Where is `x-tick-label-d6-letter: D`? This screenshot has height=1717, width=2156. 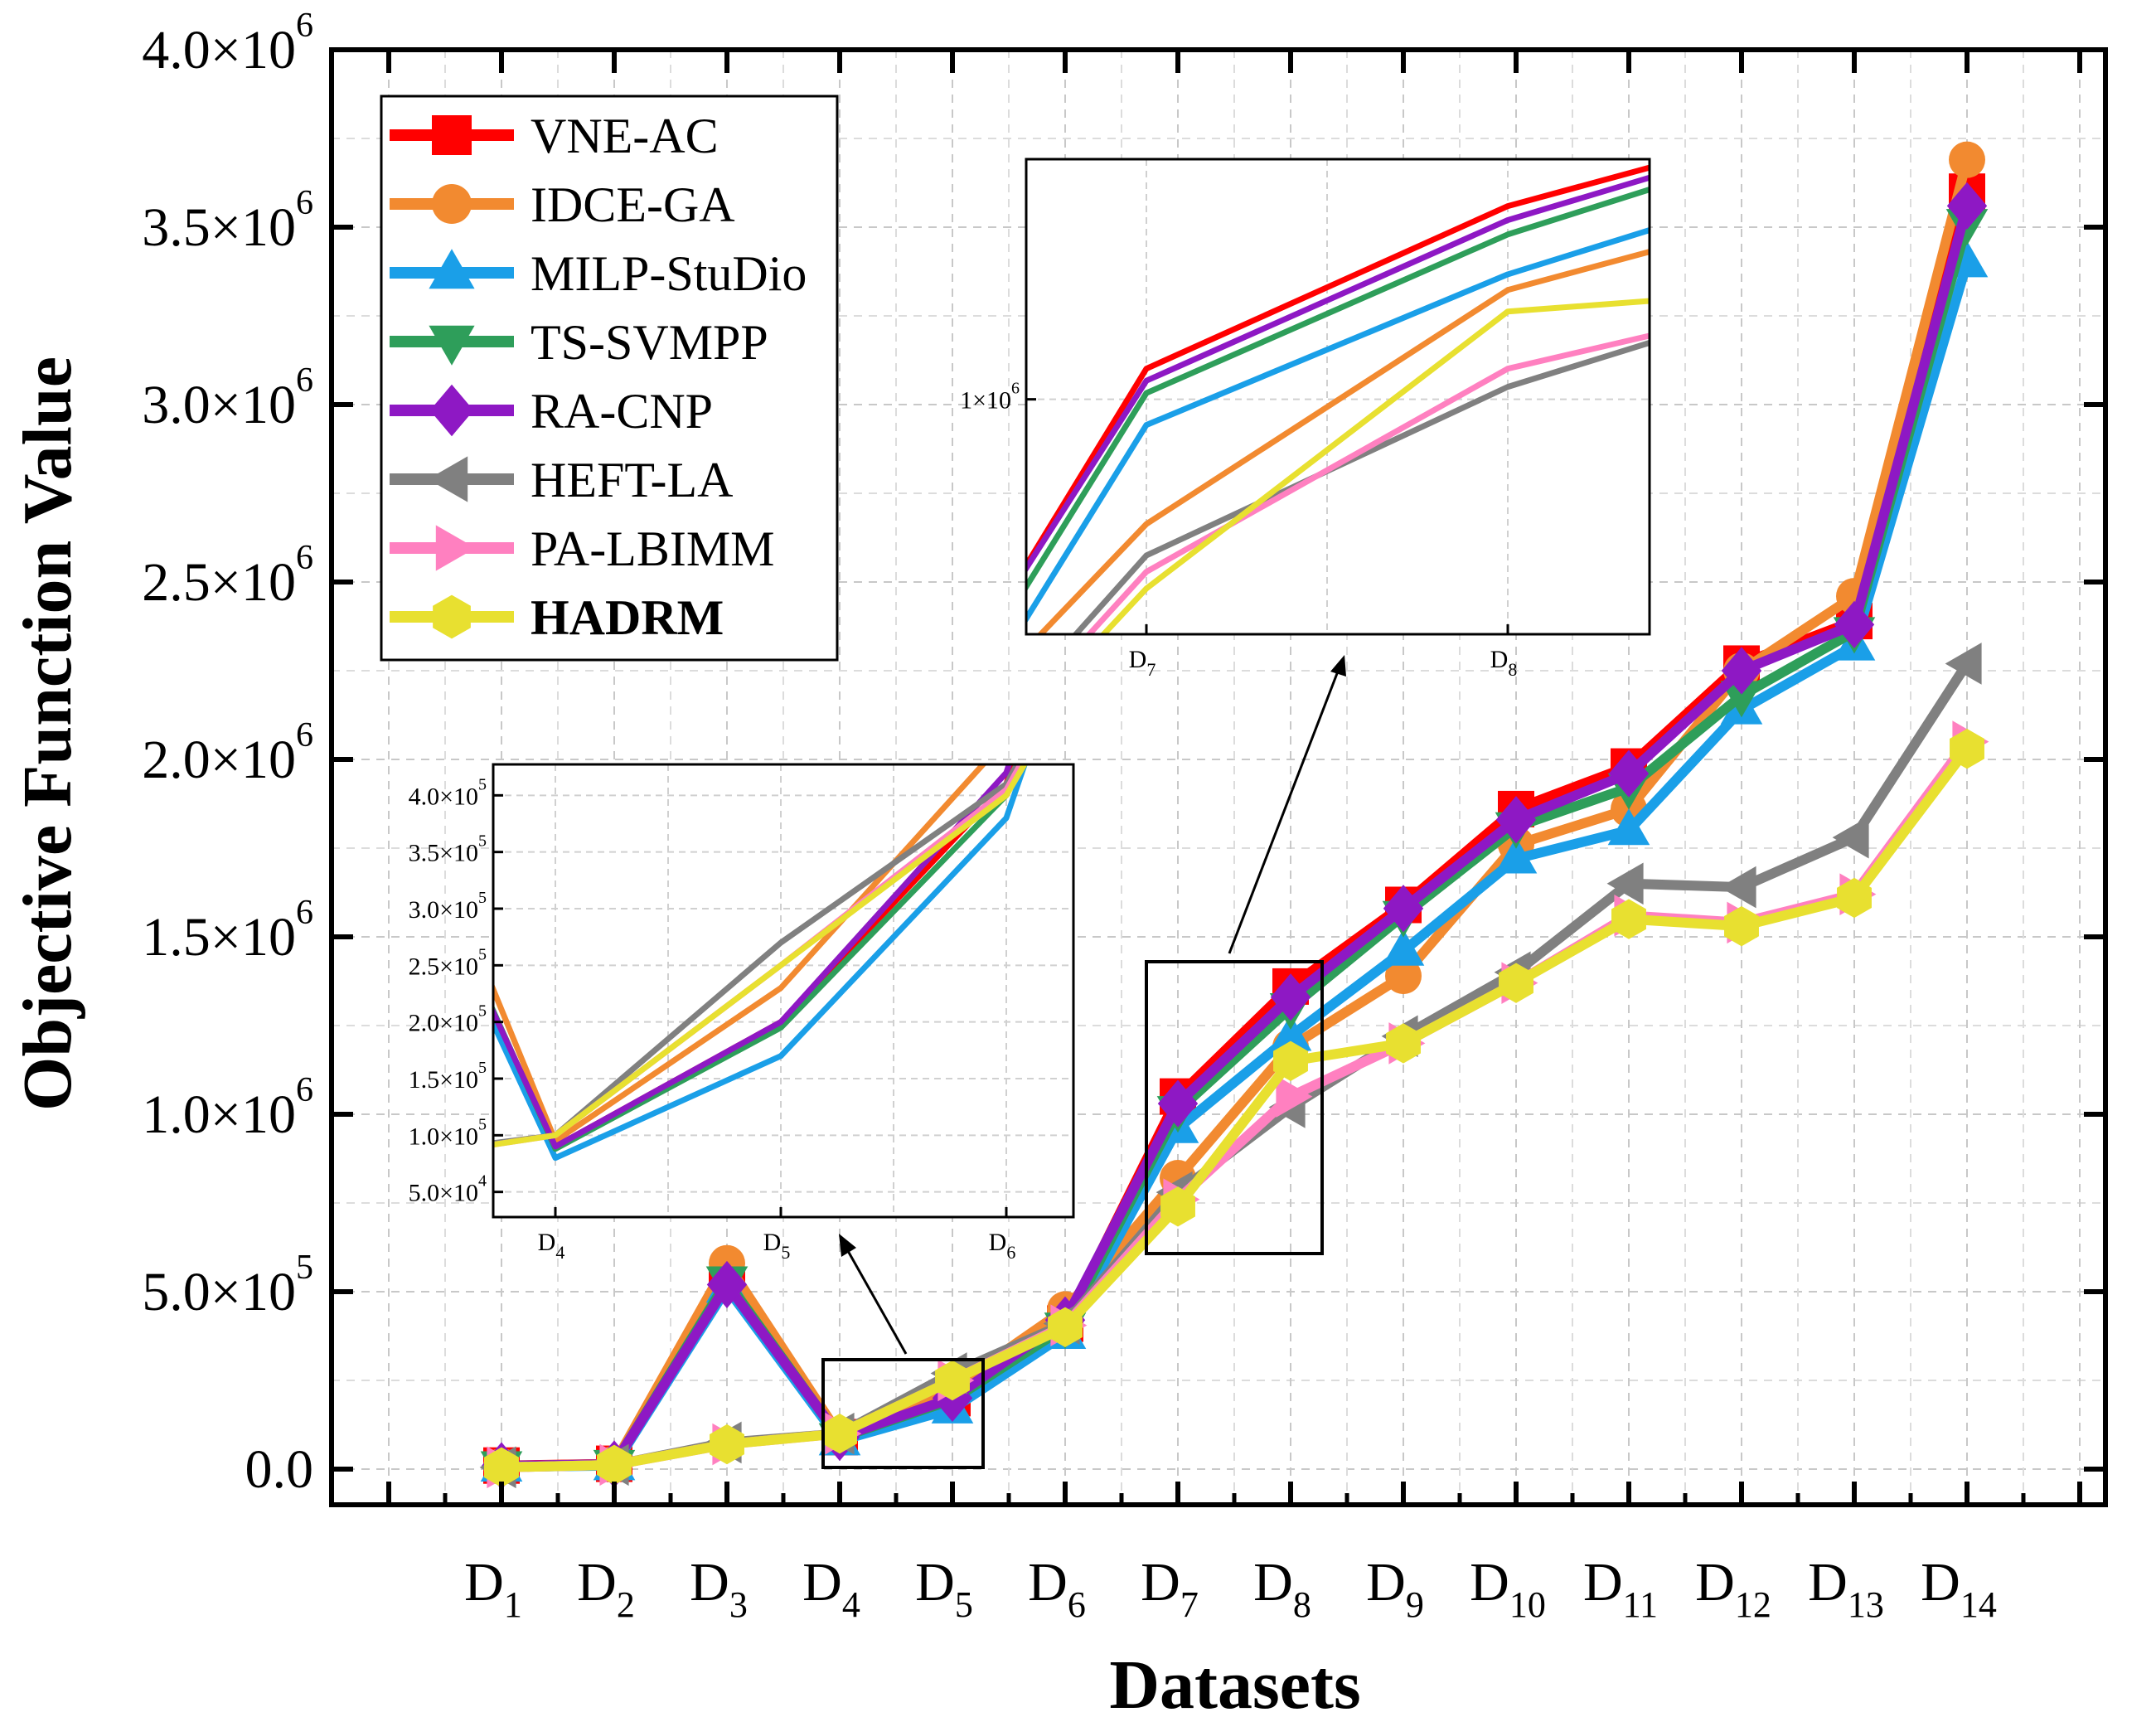
x-tick-label-d6-letter: D is located at coordinates (1048, 1583).